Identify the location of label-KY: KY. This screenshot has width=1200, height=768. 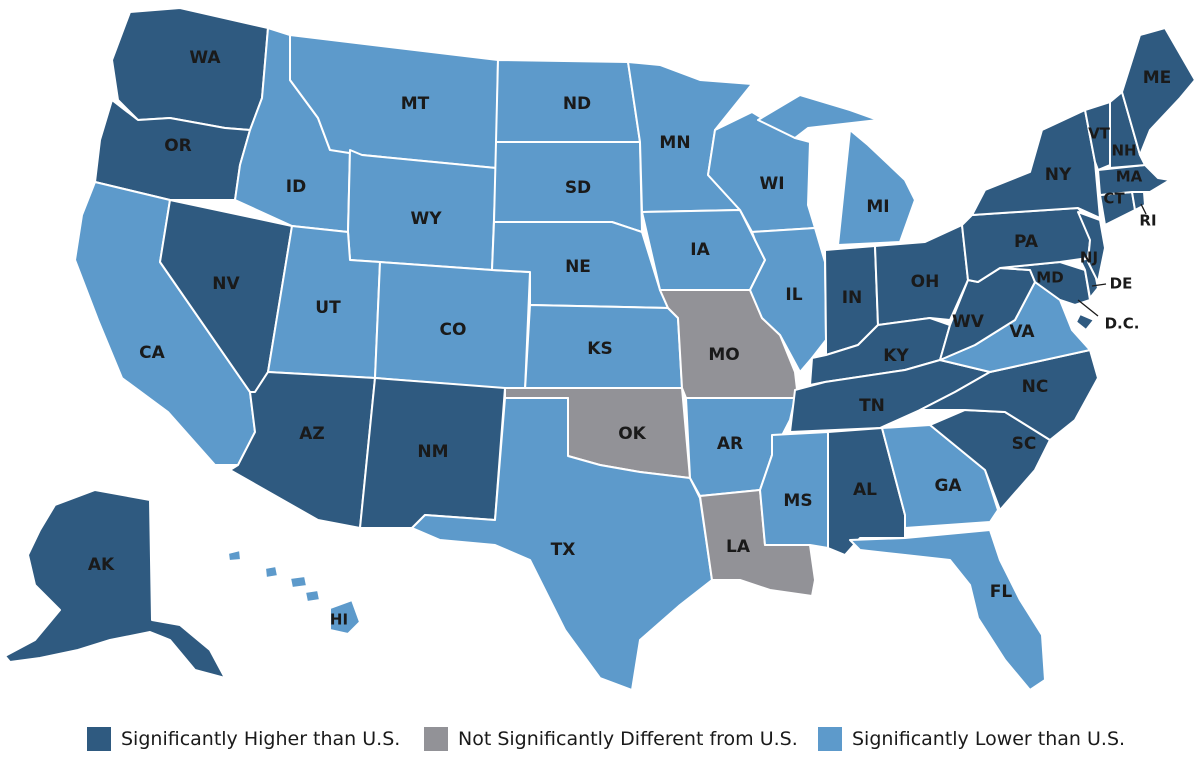
(896, 356).